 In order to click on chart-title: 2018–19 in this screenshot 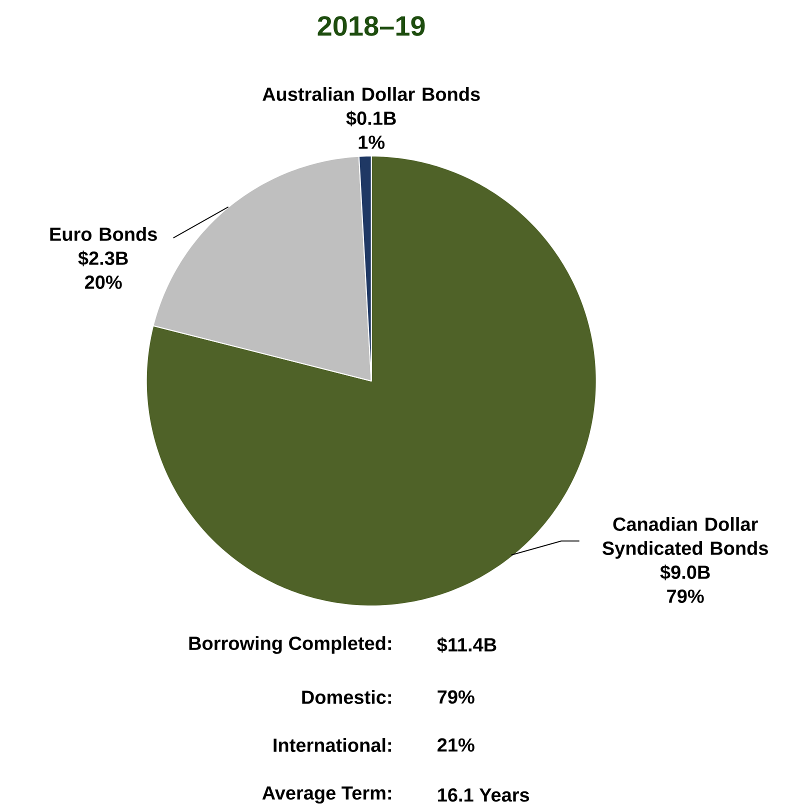, I will do `click(371, 26)`.